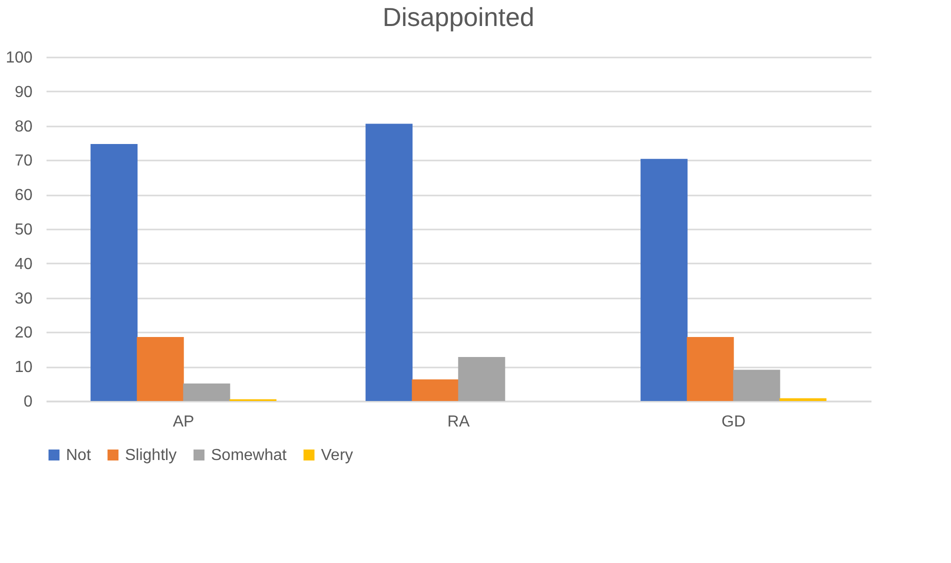  What do you see at coordinates (337, 455) in the screenshot?
I see `legend-label: Very` at bounding box center [337, 455].